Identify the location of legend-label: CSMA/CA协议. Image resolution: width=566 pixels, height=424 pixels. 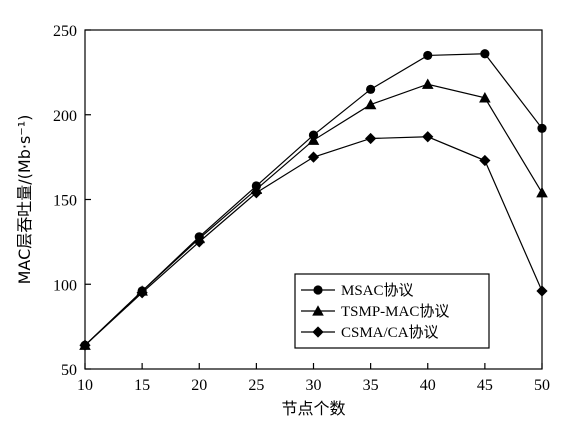
(390, 332).